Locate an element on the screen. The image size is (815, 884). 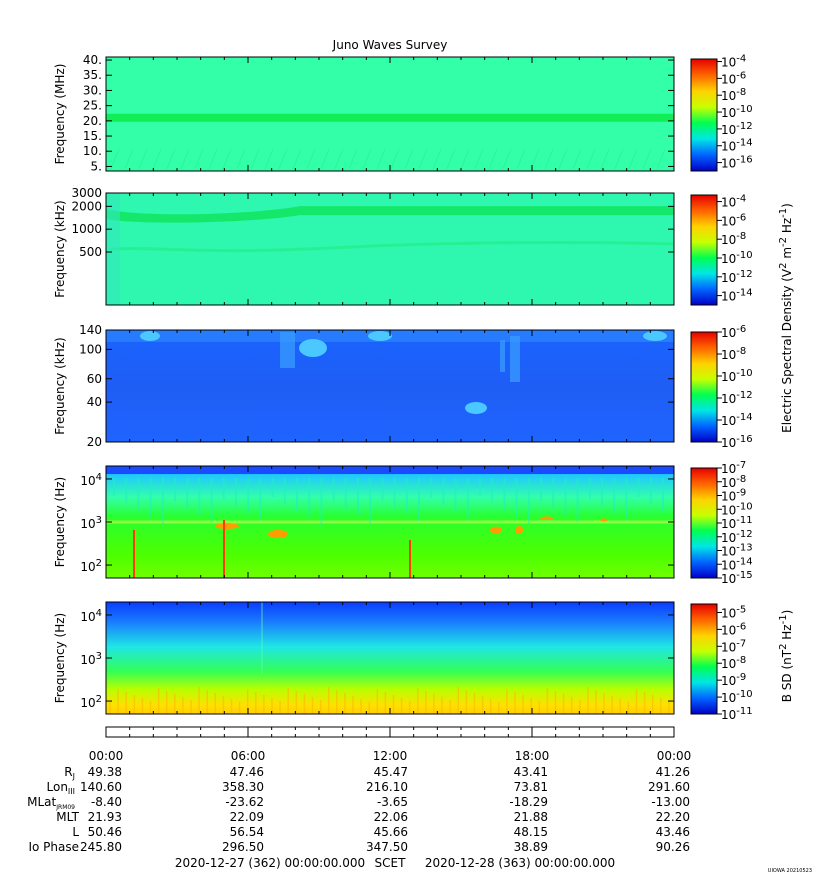
ephemeris-value: 22.06 is located at coordinates (391, 817).